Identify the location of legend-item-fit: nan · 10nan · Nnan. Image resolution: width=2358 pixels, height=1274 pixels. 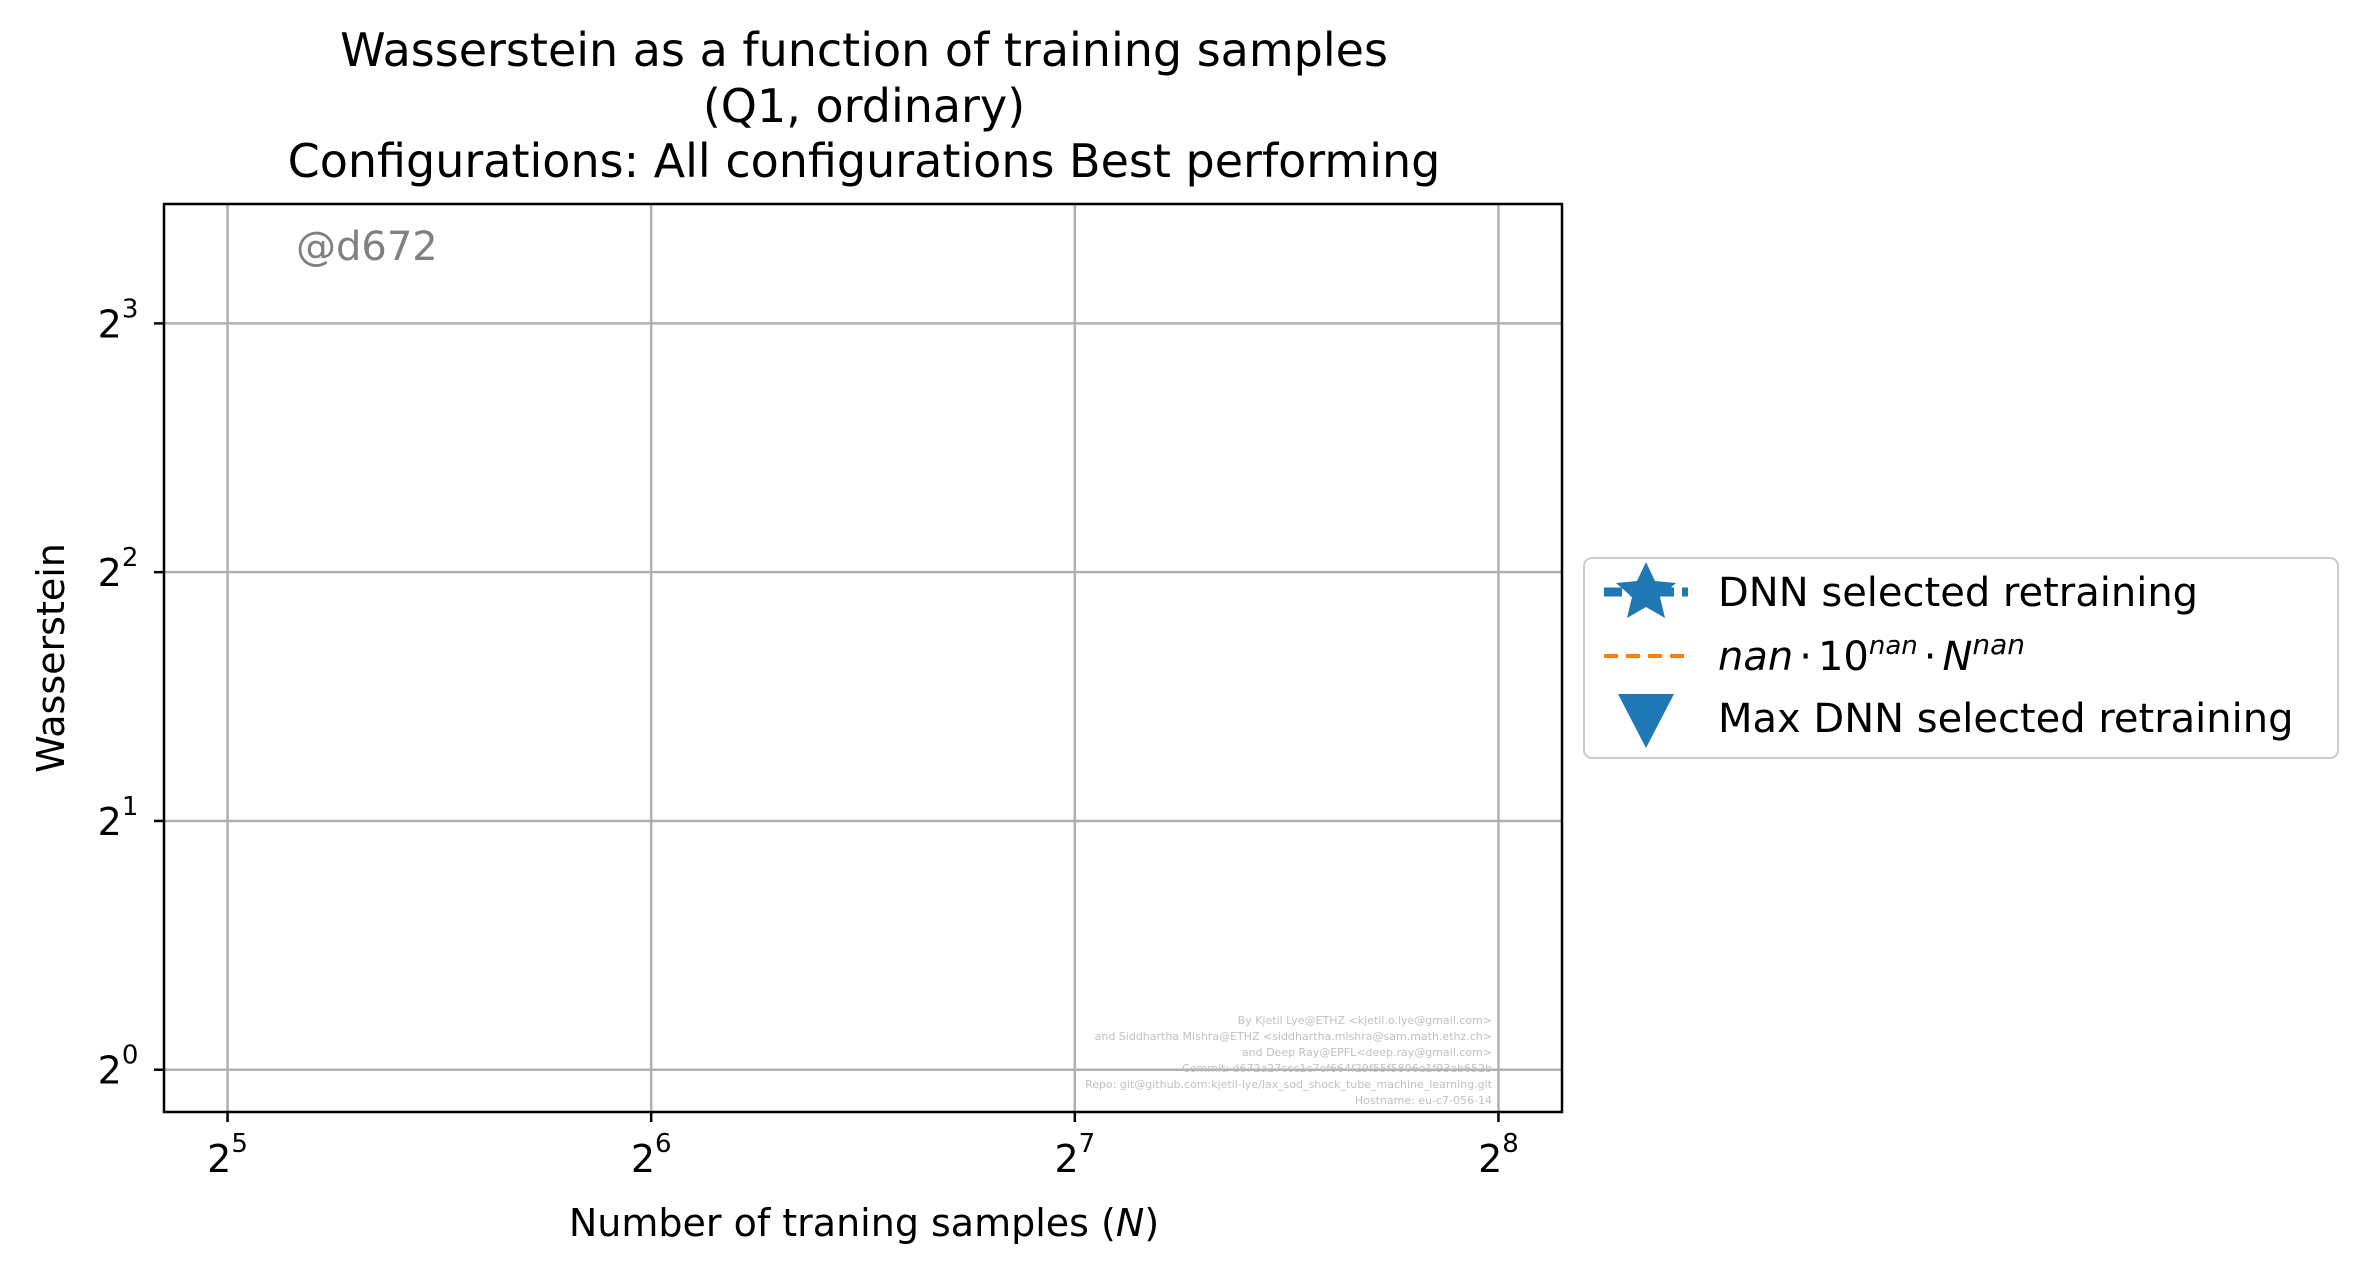
(1814, 654).